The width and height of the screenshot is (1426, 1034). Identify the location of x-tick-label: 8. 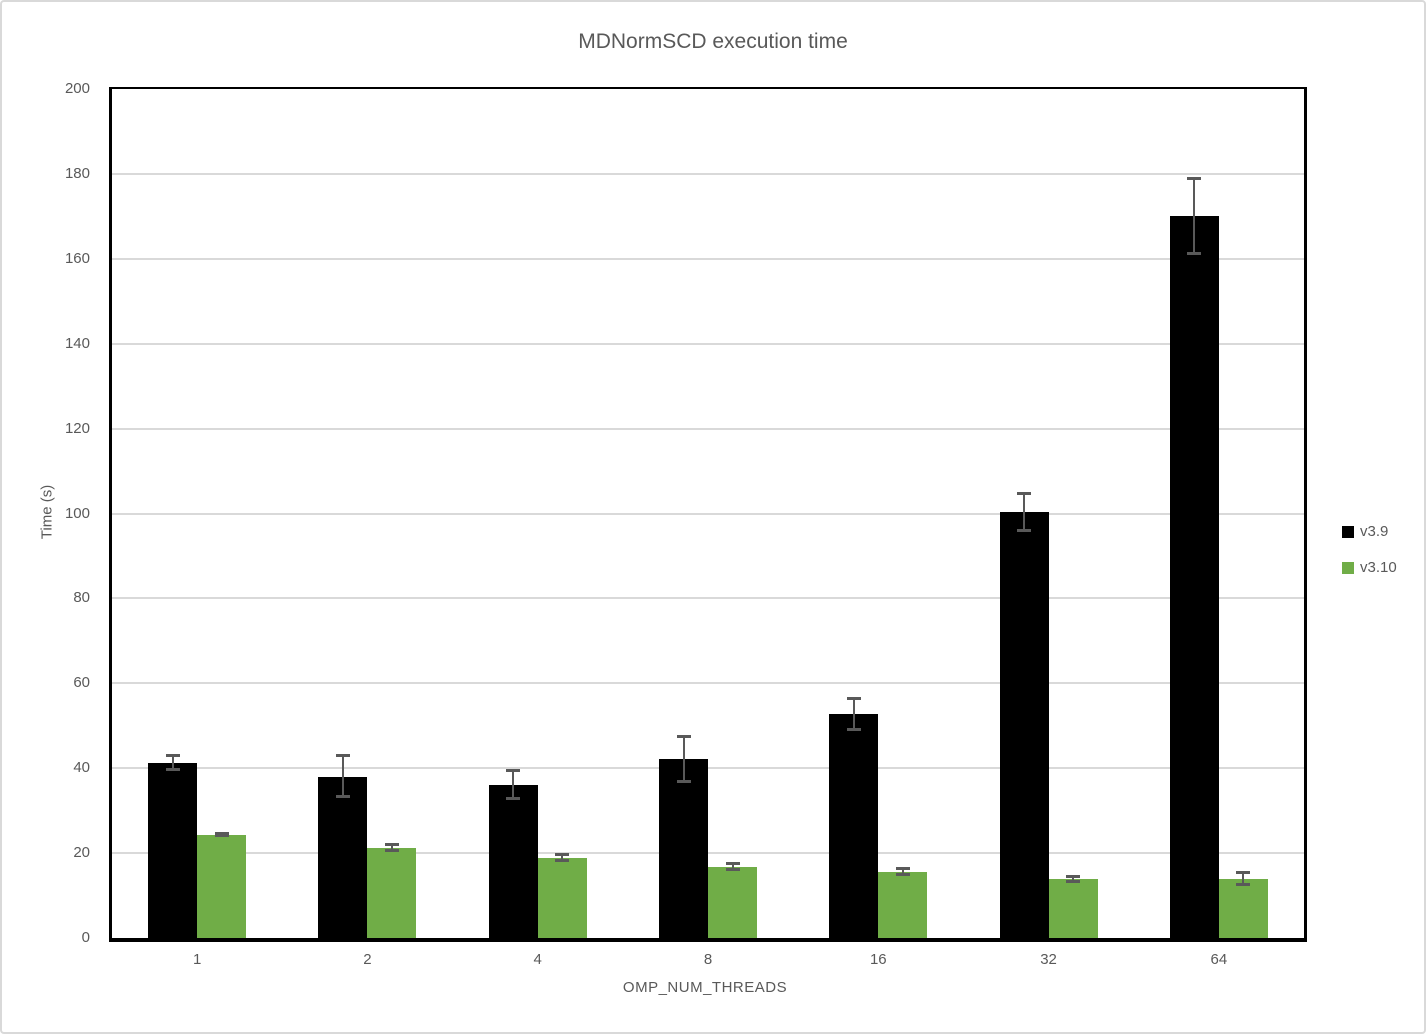
(708, 959).